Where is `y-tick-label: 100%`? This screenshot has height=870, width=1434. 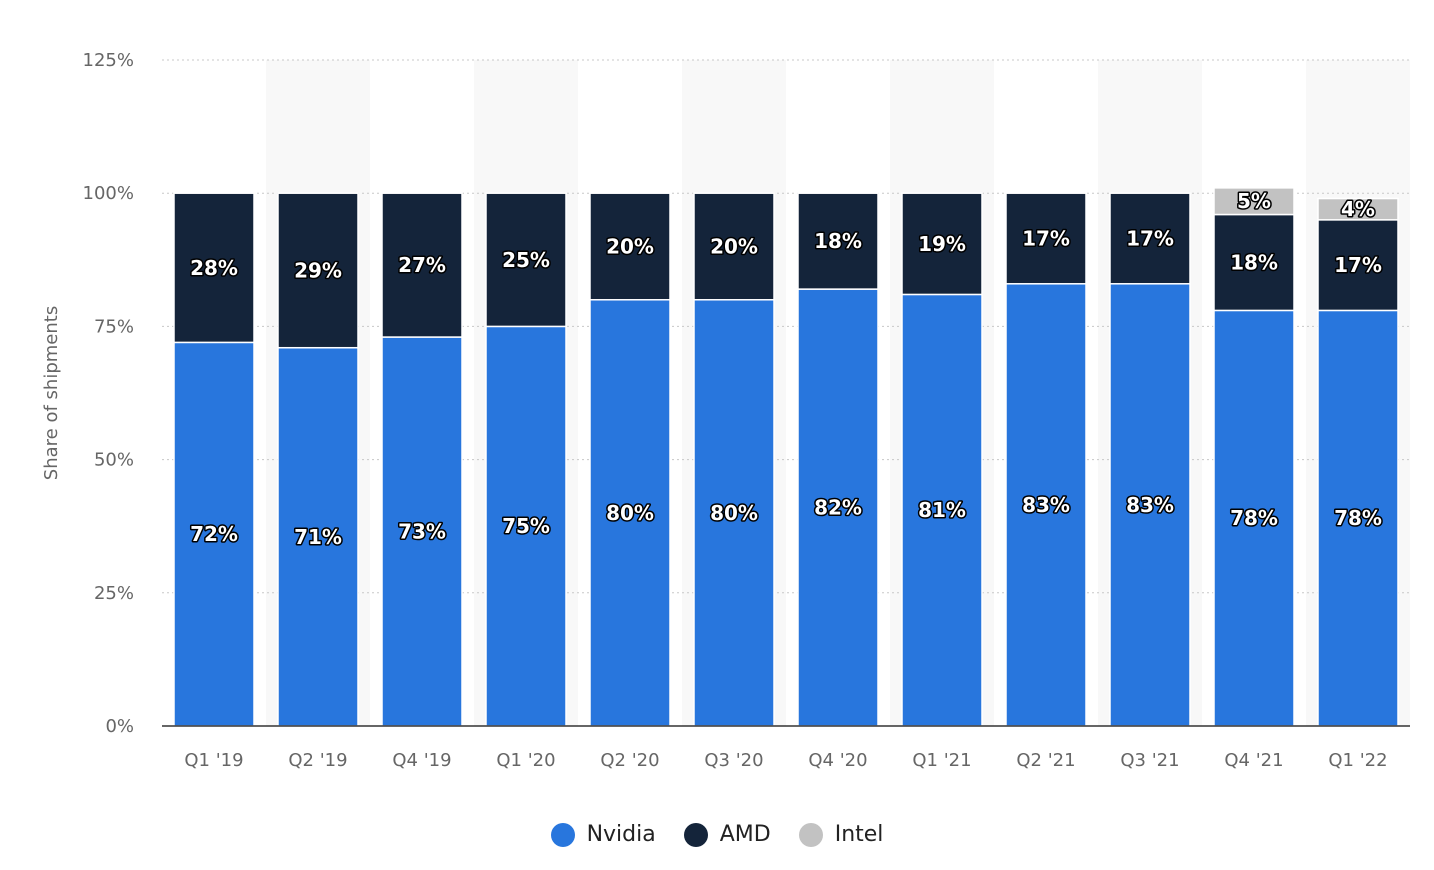
y-tick-label: 100% is located at coordinates (108, 193).